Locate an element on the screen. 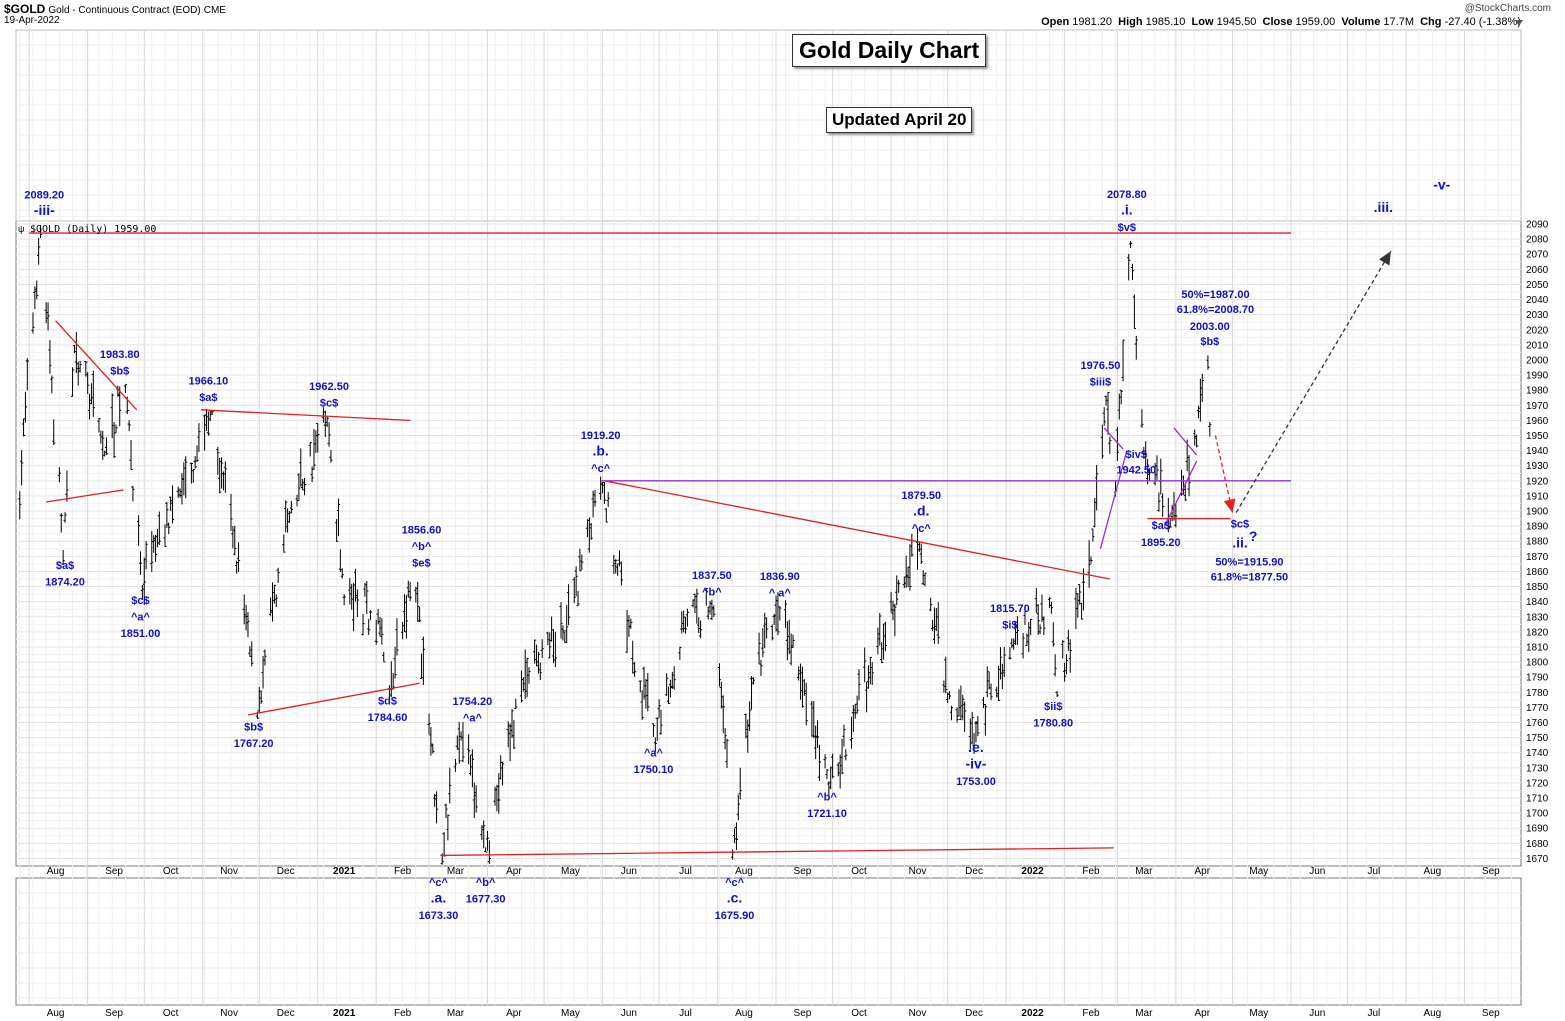  y-tick-label: 1960 is located at coordinates (1537, 421).